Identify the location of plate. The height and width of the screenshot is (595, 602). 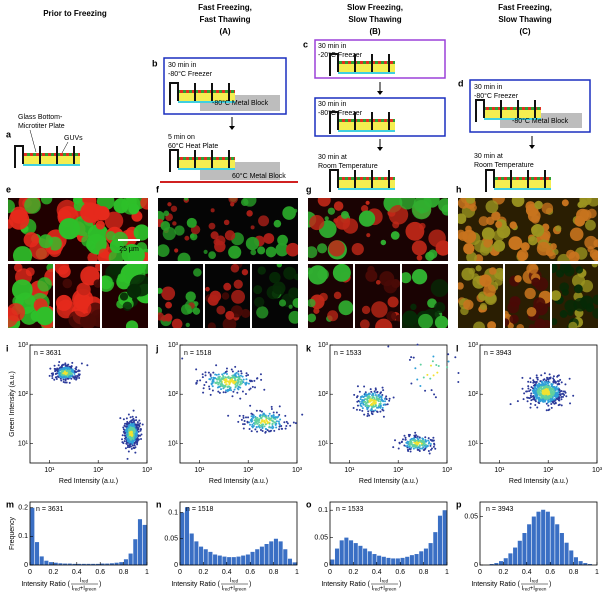
(359, 122).